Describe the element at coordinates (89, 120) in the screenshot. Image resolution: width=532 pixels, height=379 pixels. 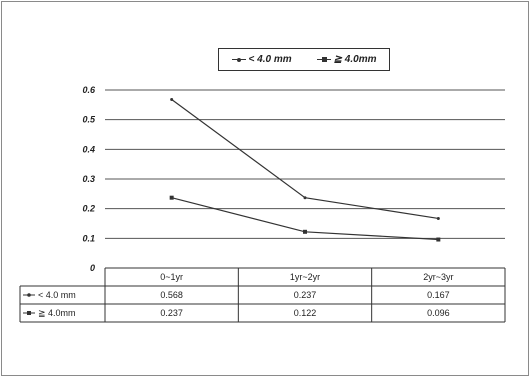
I see `y-tick-label: 0.5` at that location.